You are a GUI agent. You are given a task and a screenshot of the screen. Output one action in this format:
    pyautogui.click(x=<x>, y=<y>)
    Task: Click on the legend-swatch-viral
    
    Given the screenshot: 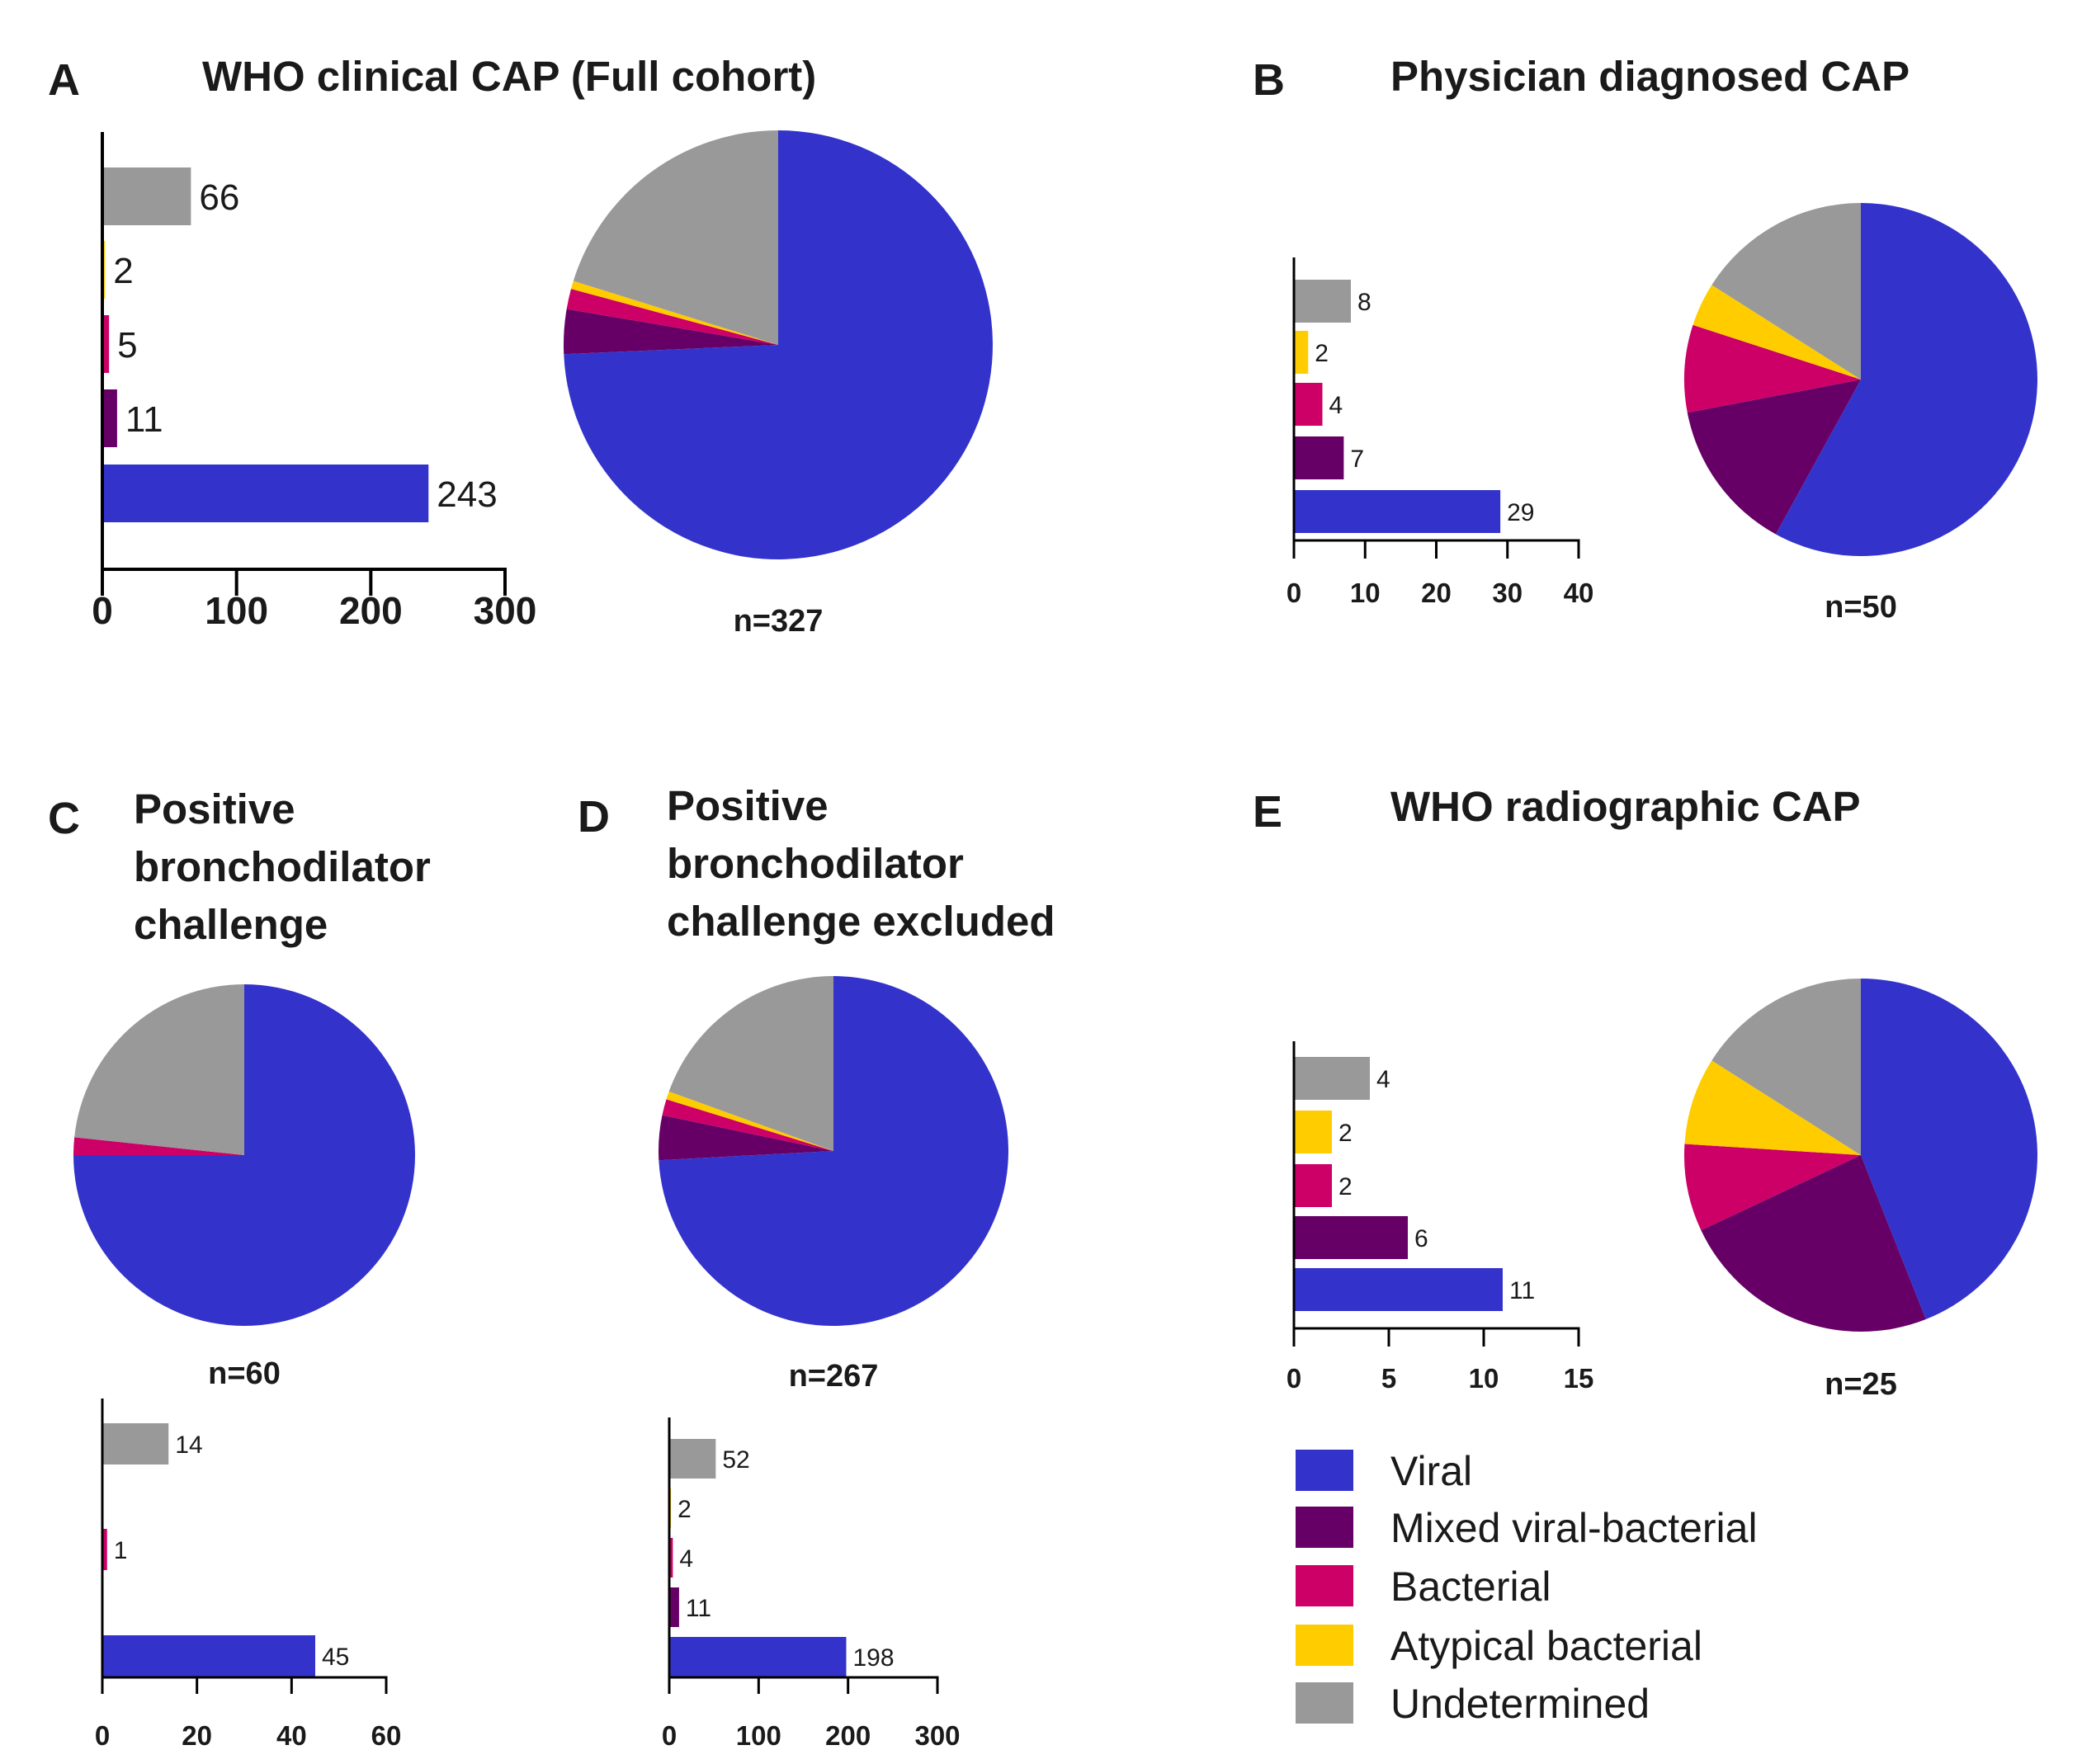 What is the action you would take?
    pyautogui.click(x=1324, y=1470)
    